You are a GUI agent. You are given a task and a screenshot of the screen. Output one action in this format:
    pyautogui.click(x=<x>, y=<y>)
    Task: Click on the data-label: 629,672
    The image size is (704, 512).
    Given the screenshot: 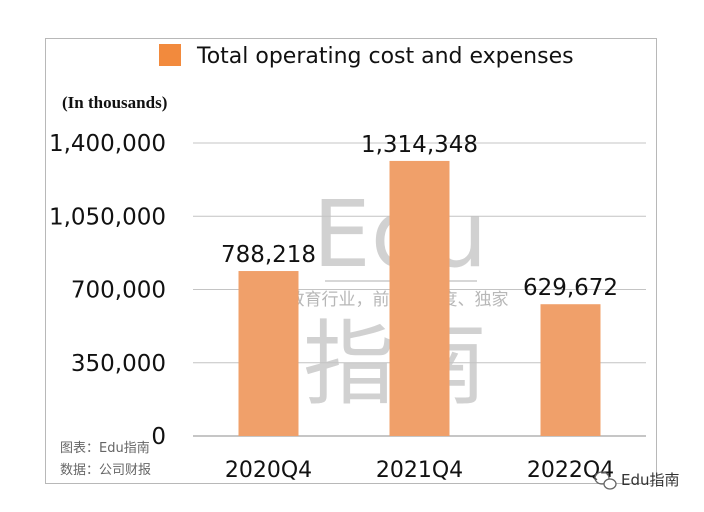 What is the action you would take?
    pyautogui.click(x=570, y=288)
    